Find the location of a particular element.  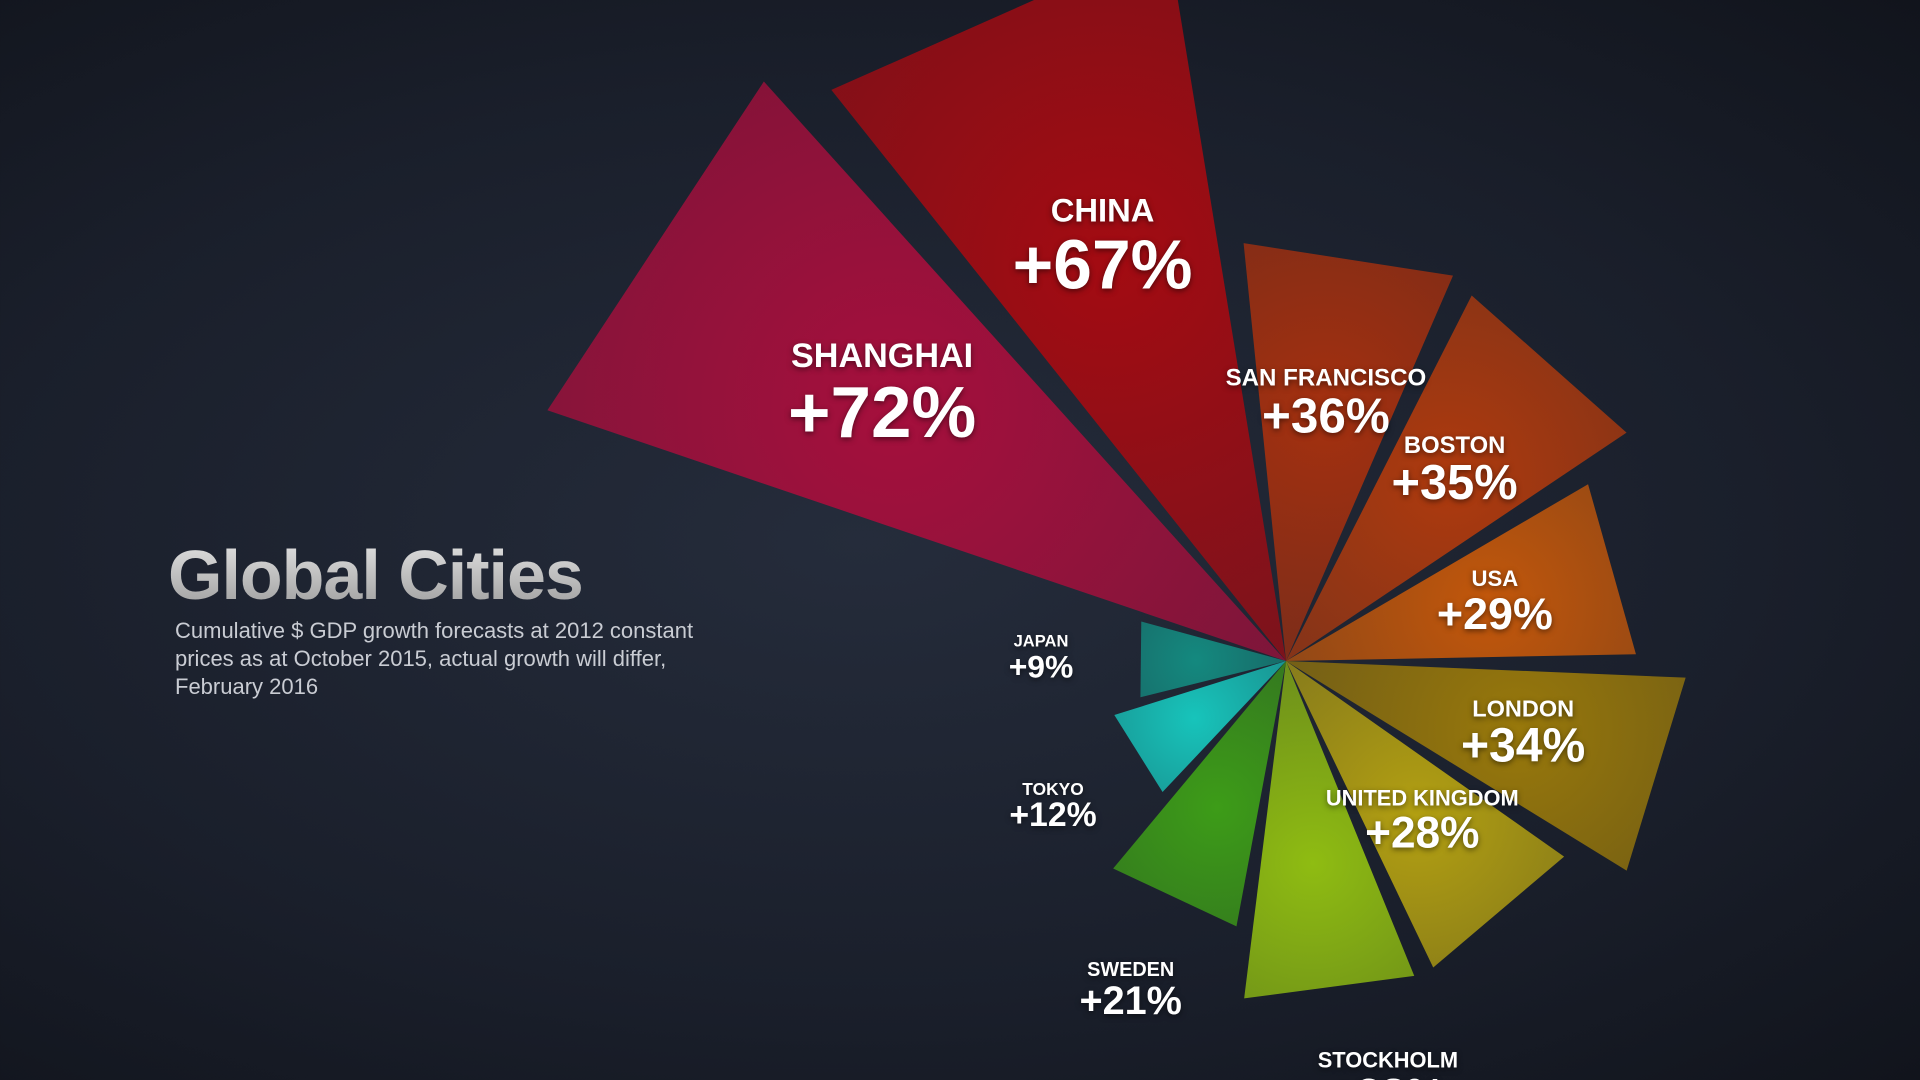

category-label: LONDON is located at coordinates (1523, 707).